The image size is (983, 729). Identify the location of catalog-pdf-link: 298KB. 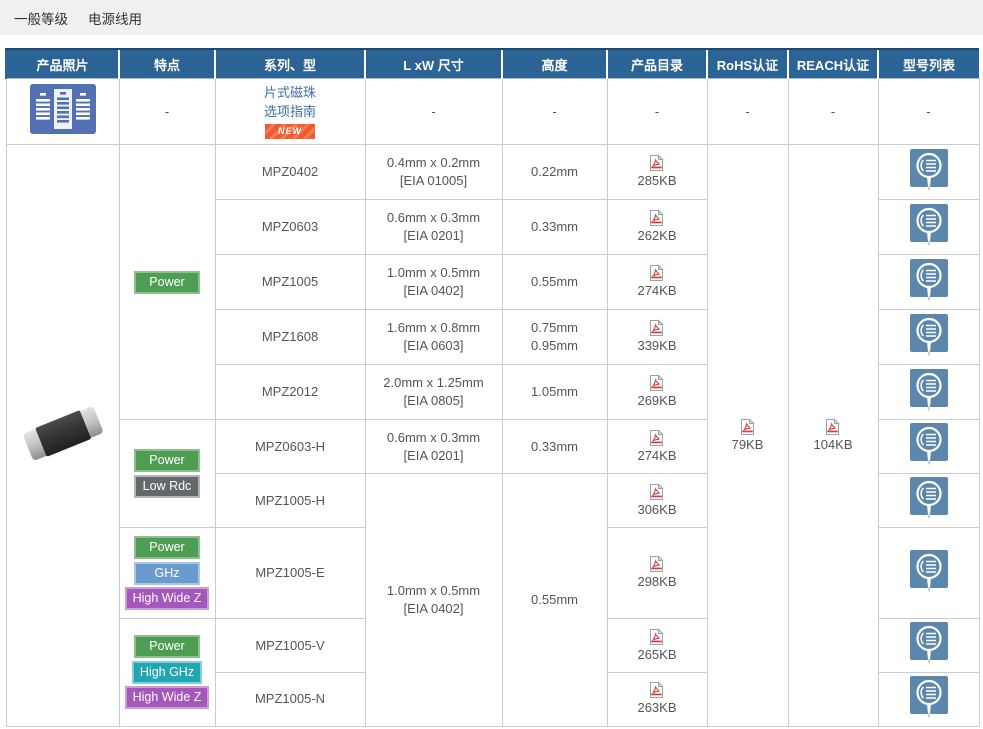
(657, 572).